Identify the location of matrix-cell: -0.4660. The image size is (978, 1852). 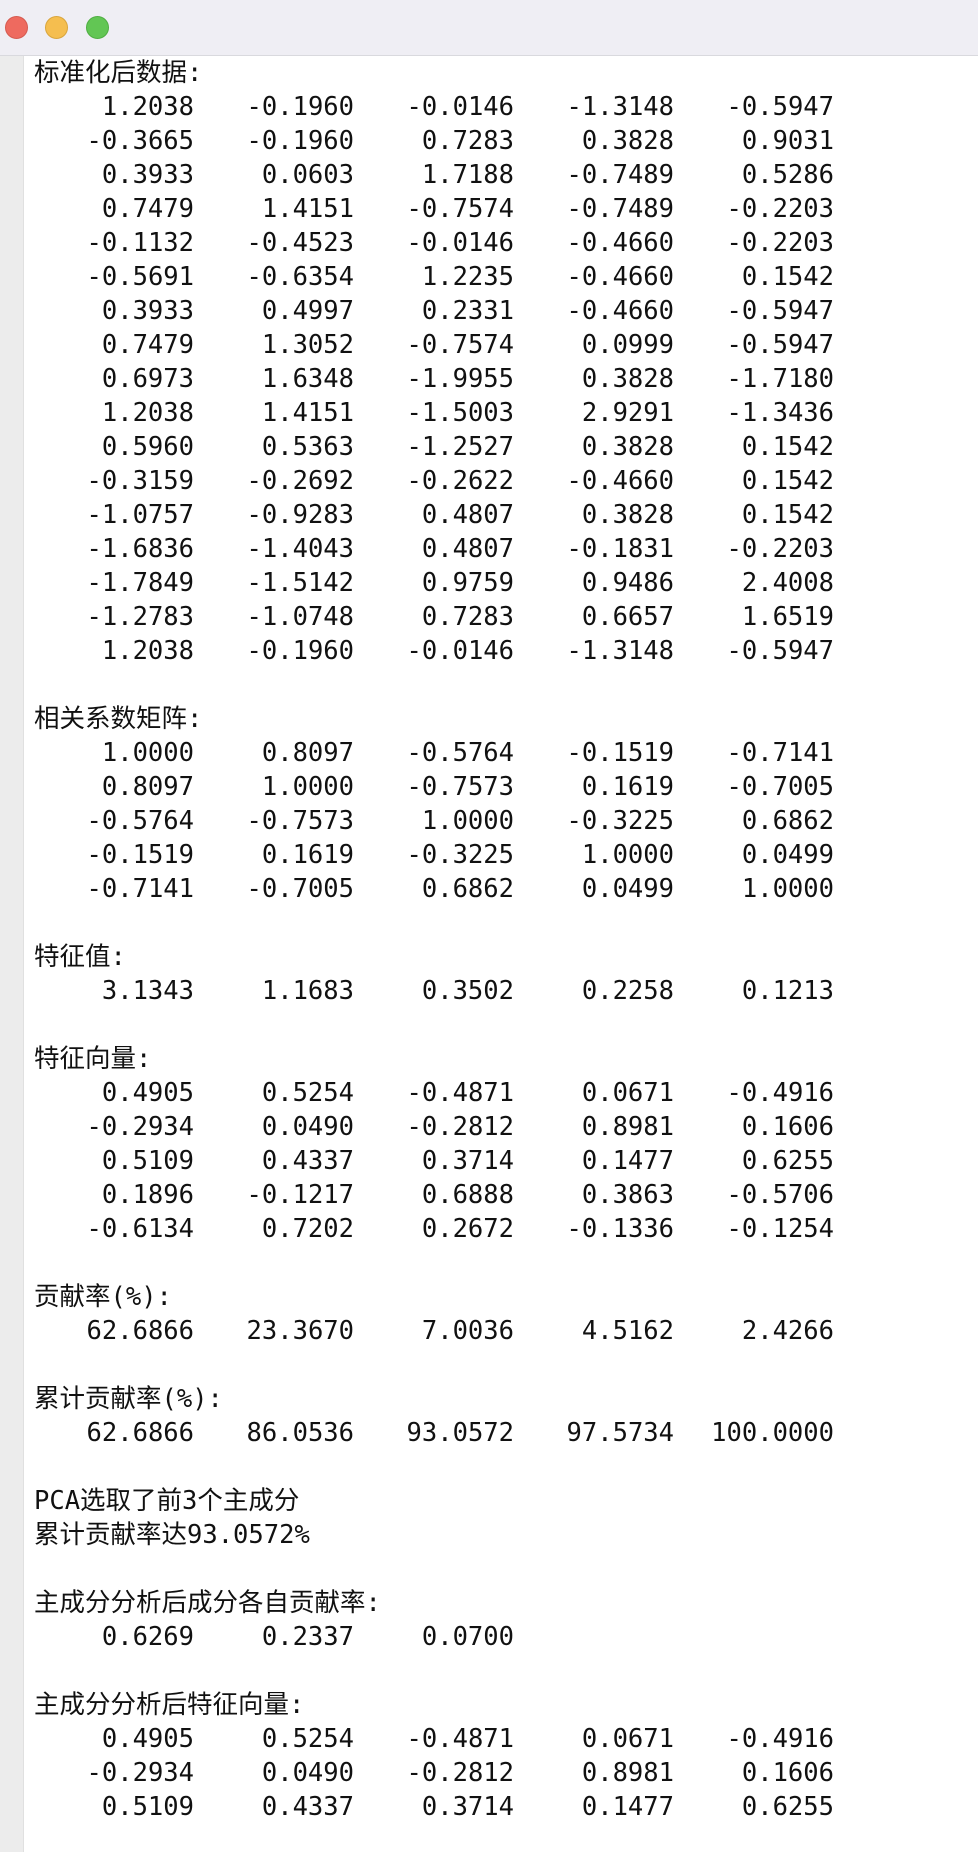
(620, 277).